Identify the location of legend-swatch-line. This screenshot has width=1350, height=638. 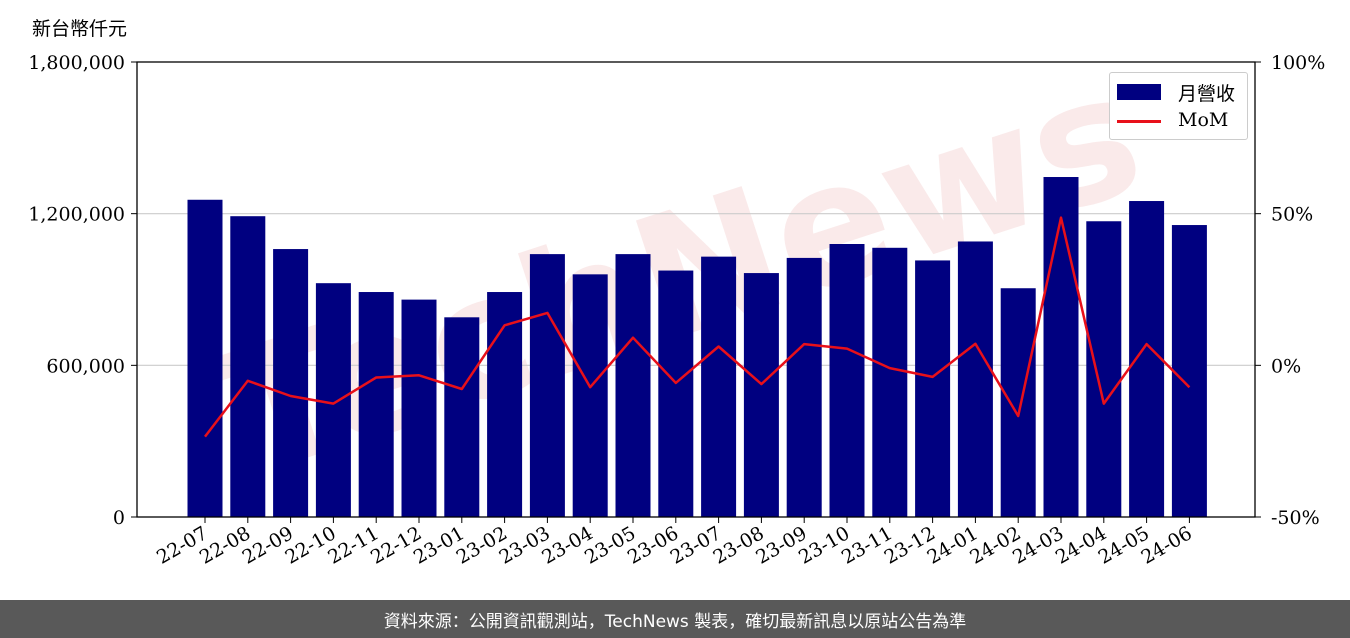
(1139, 121).